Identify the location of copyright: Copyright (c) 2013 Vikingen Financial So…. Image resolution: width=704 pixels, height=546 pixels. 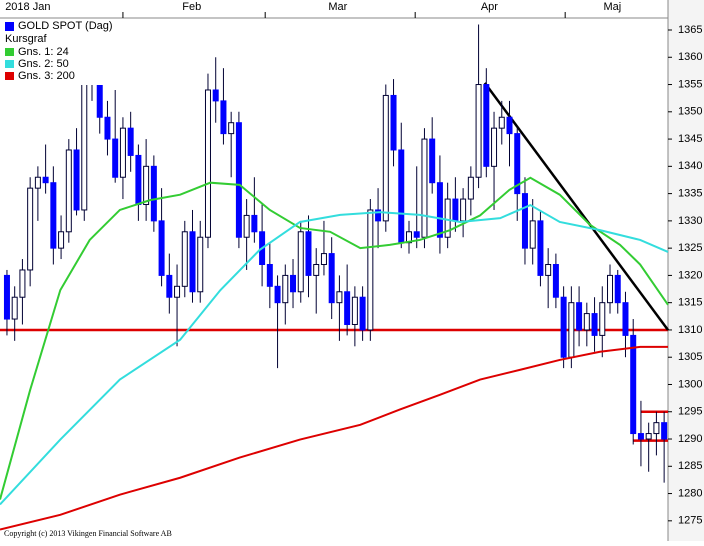
(88, 533).